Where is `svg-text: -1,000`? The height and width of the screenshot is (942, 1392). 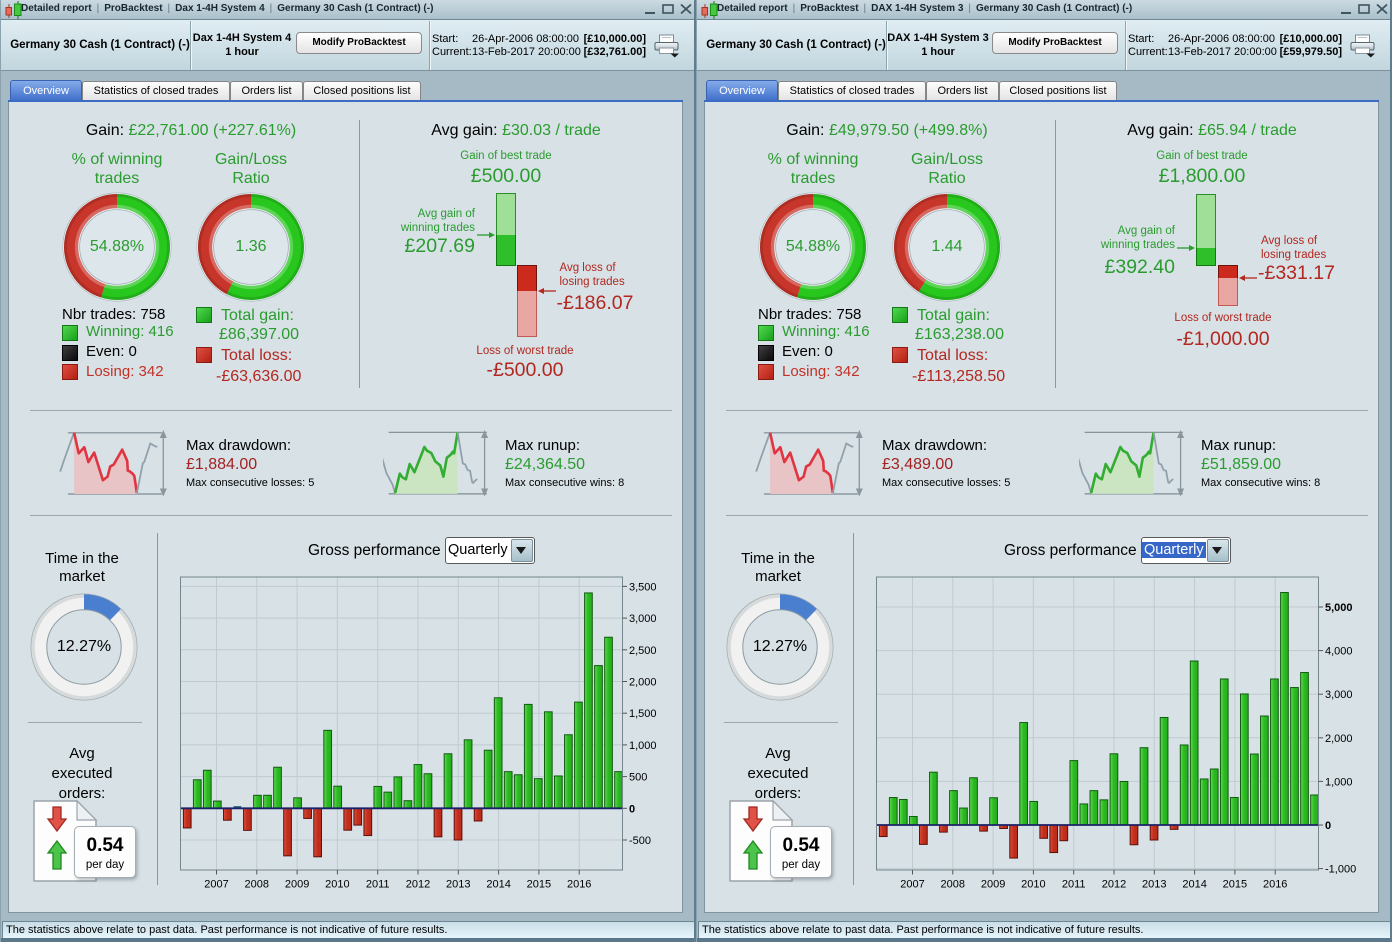
svg-text: -1,000 is located at coordinates (1340, 870).